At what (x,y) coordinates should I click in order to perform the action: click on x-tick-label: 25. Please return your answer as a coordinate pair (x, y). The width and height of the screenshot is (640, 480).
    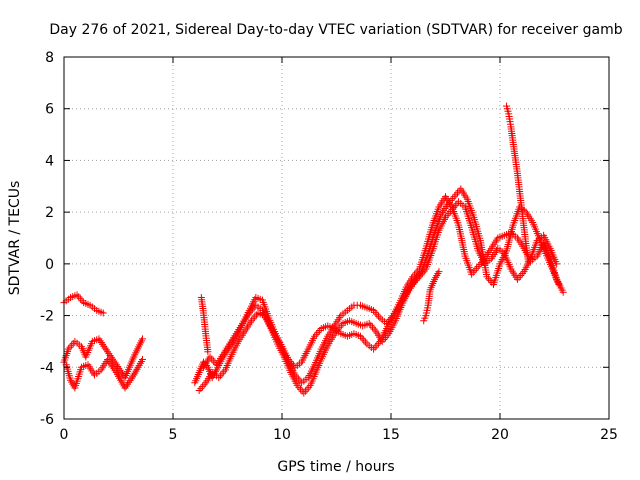
    Looking at the image, I should click on (609, 435).